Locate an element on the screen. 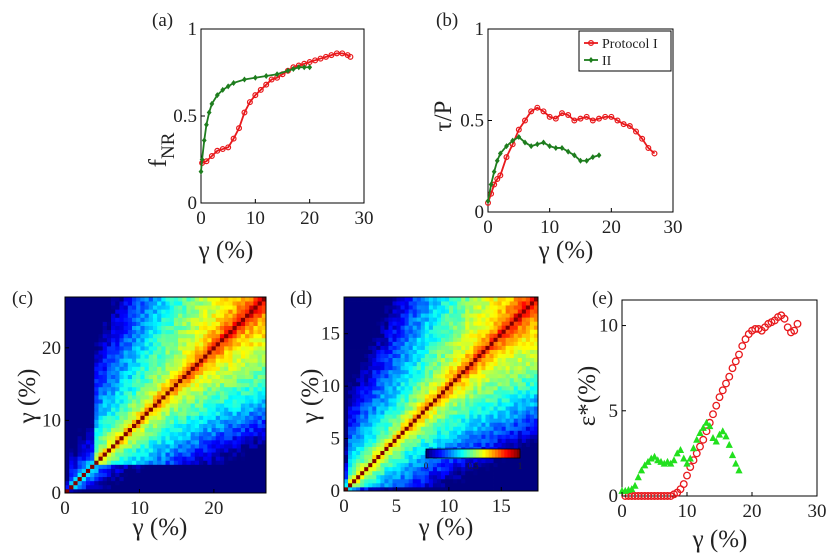 This screenshot has width=831, height=560. panel-e-series-protocol-i-point is located at coordinates (739, 354).